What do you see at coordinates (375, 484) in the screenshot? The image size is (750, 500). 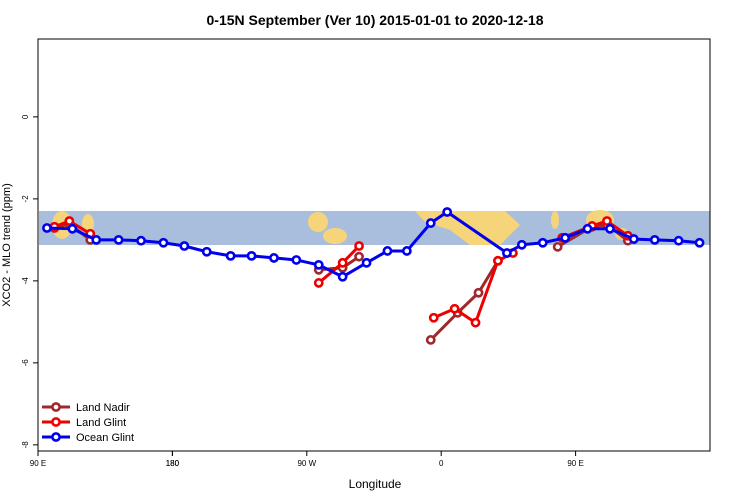 I see `x-axis-label: Longitude` at bounding box center [375, 484].